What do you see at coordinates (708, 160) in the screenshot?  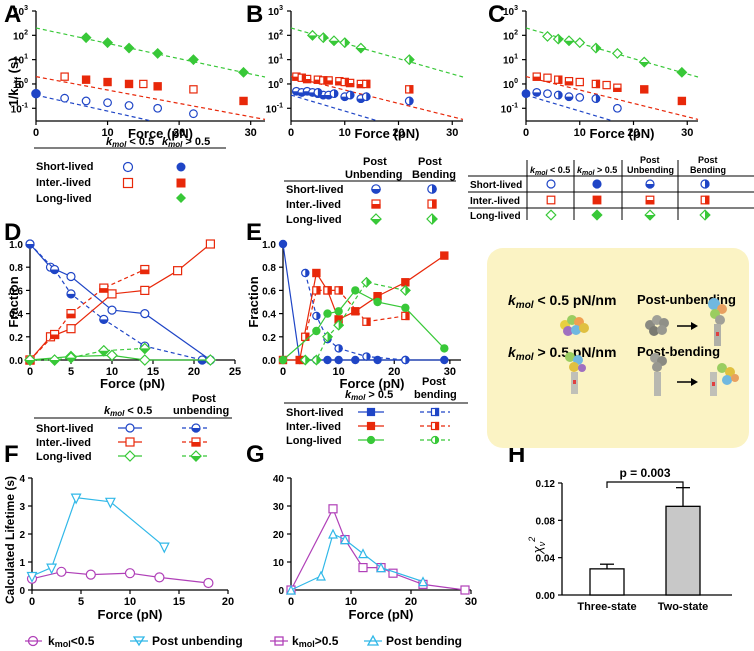 I see `legend-c-post2: Post` at bounding box center [708, 160].